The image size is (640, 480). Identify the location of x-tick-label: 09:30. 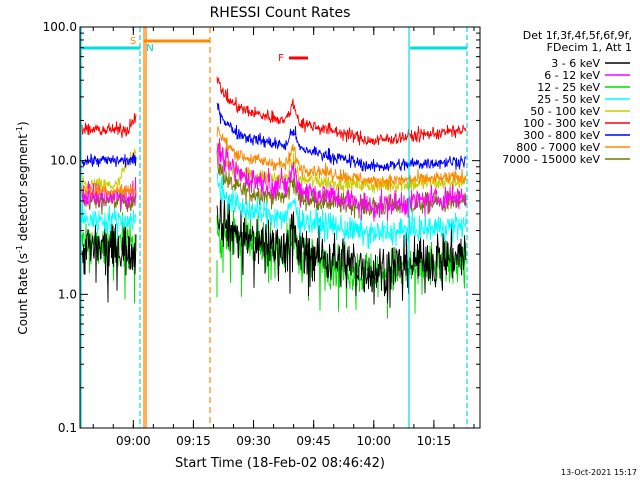
(253, 441).